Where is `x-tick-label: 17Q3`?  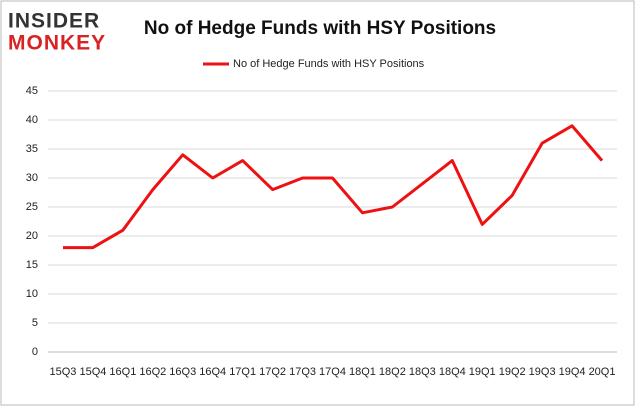 x-tick-label: 17Q3 is located at coordinates (302, 372).